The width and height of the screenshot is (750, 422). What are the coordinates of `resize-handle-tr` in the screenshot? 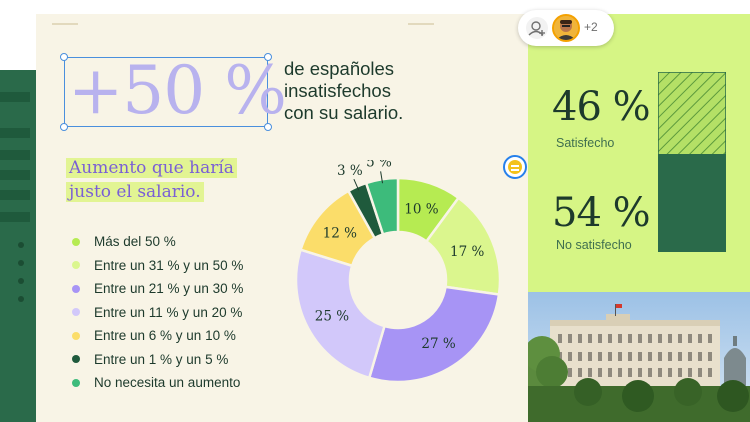 It's located at (268, 57).